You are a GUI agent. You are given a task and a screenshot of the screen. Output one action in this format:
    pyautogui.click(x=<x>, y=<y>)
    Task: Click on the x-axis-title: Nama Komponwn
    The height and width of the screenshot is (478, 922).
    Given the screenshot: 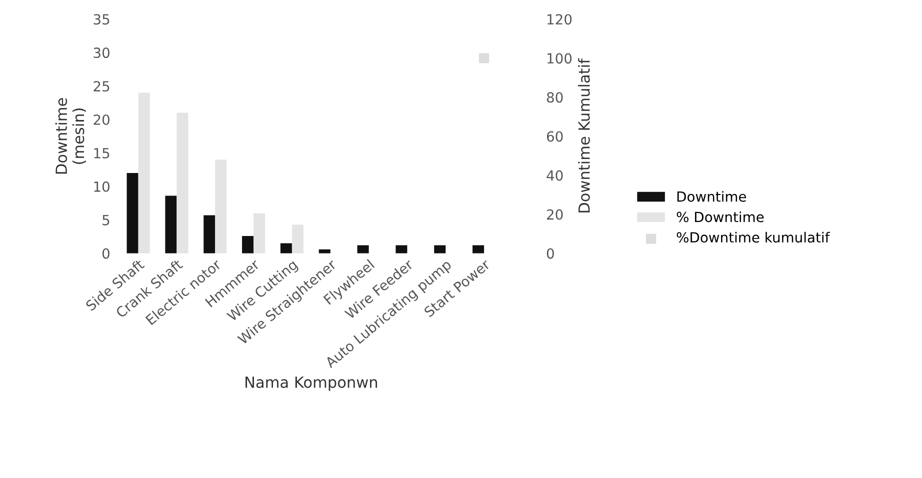 What is the action you would take?
    pyautogui.click(x=312, y=383)
    